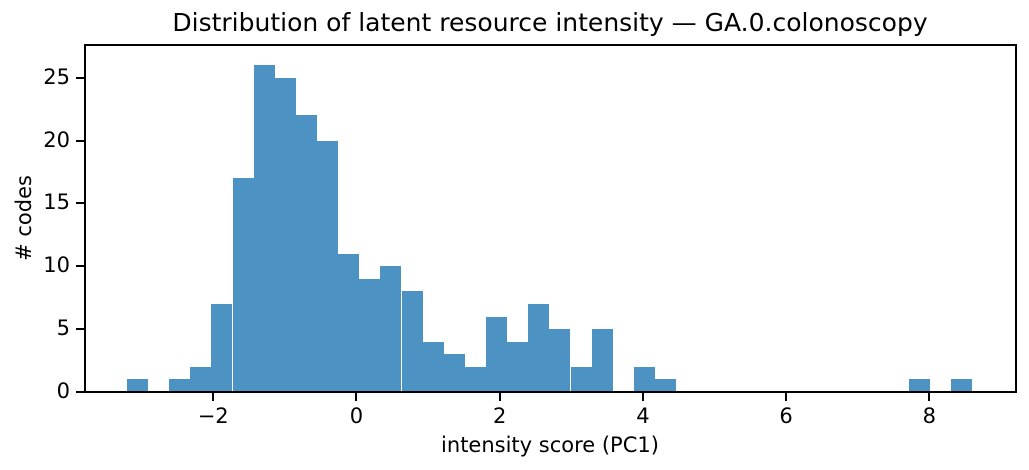  I want to click on x-tick-label: −2, so click(213, 416).